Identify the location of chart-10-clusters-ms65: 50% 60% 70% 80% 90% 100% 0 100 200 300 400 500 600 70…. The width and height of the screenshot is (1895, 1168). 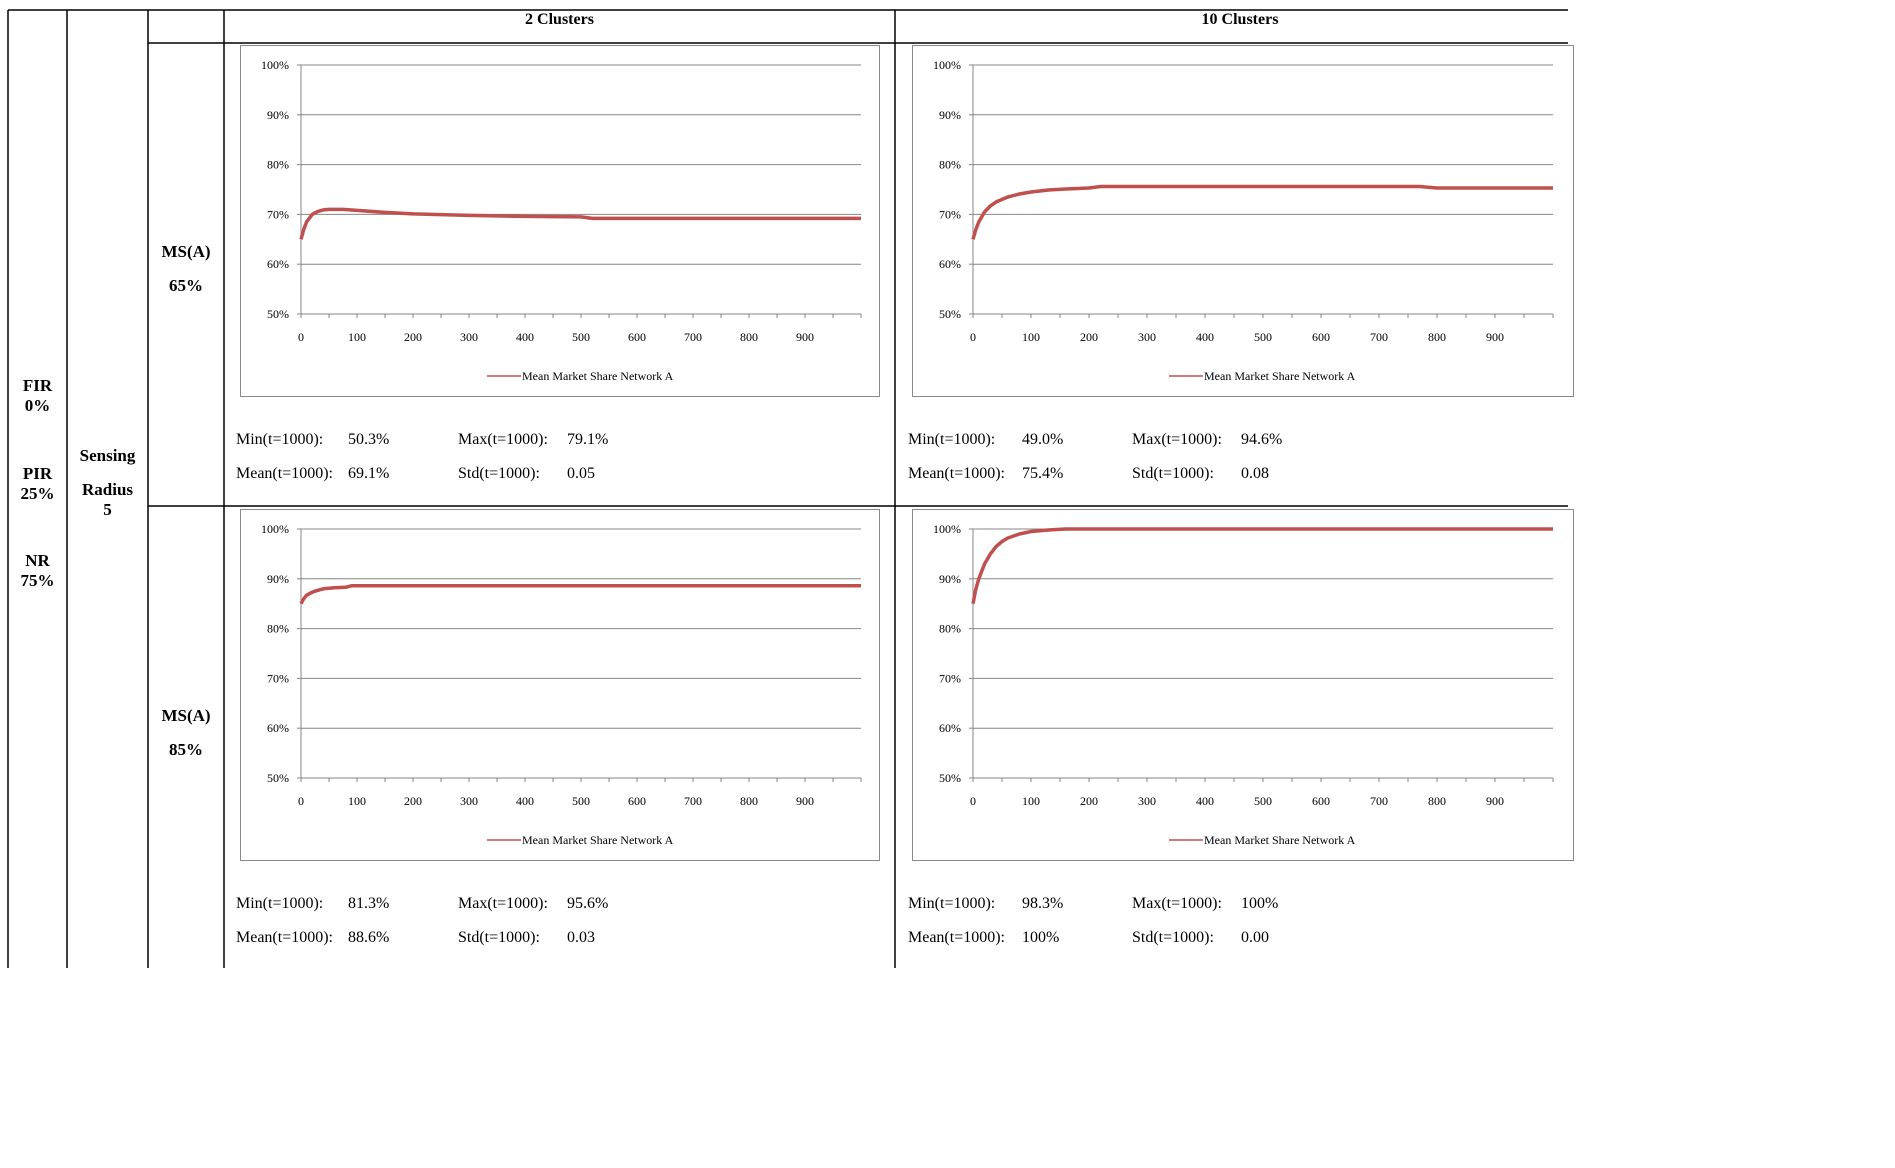
(1243, 221).